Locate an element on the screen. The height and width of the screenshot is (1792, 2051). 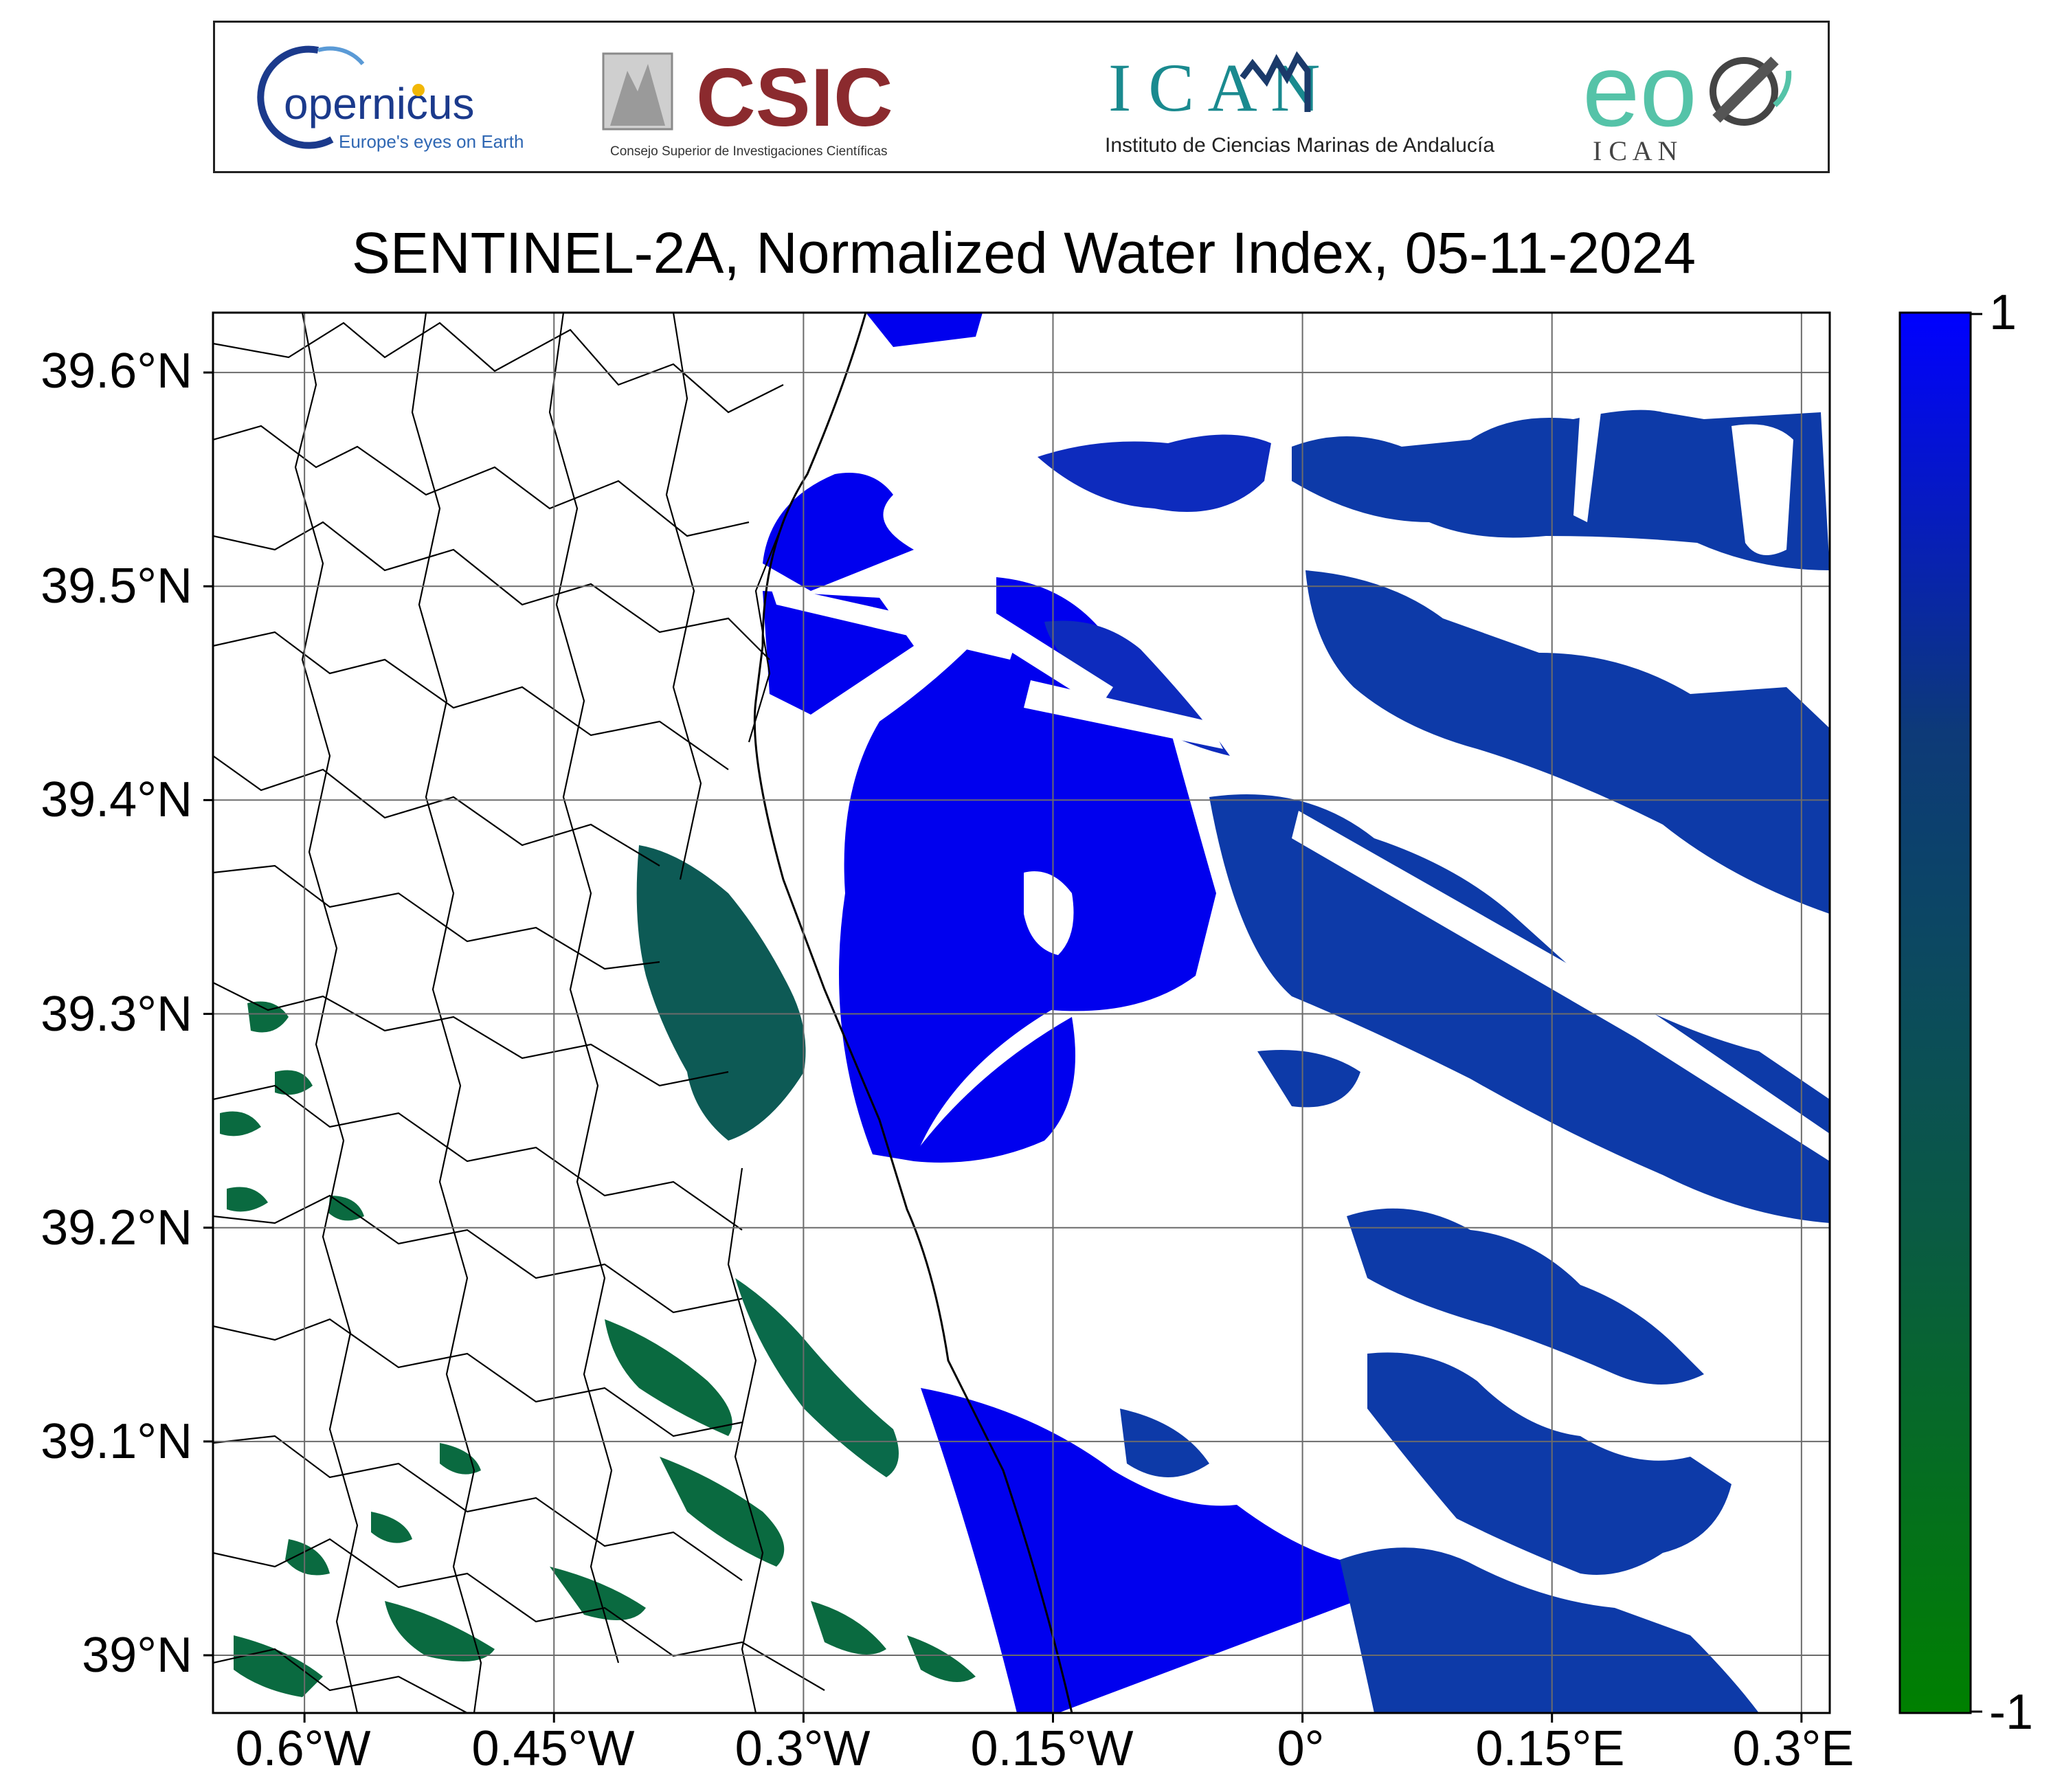
lat-label-39-6: 39.6°N is located at coordinates (116, 371).